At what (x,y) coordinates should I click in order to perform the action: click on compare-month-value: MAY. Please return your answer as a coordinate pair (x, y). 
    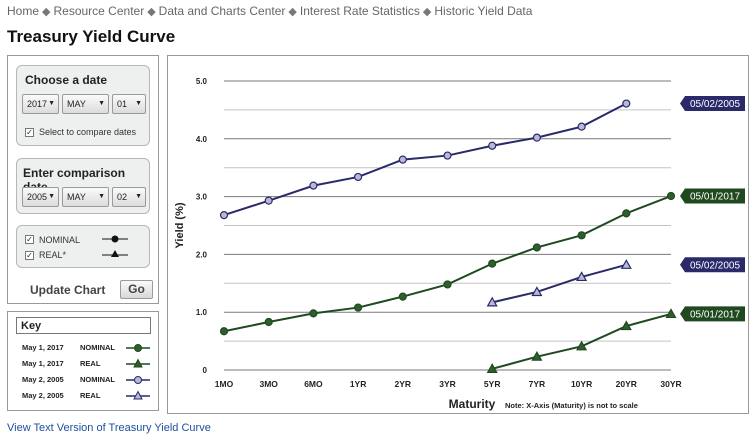
    Looking at the image, I should click on (76, 197).